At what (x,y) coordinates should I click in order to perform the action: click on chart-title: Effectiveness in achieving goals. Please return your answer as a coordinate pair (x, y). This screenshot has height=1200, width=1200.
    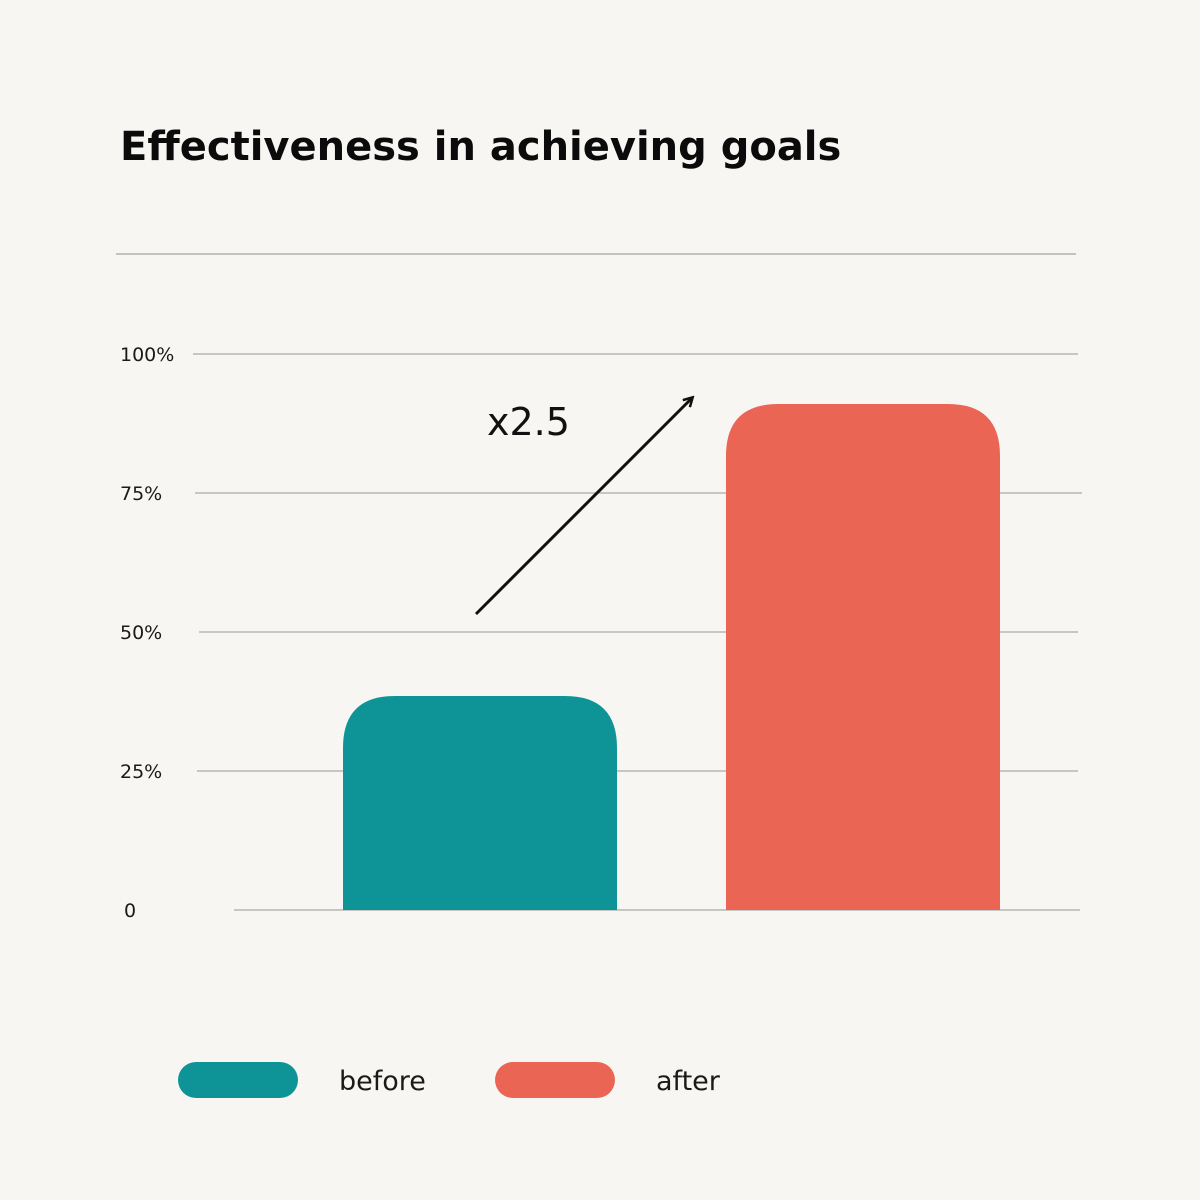
    Looking at the image, I should click on (480, 147).